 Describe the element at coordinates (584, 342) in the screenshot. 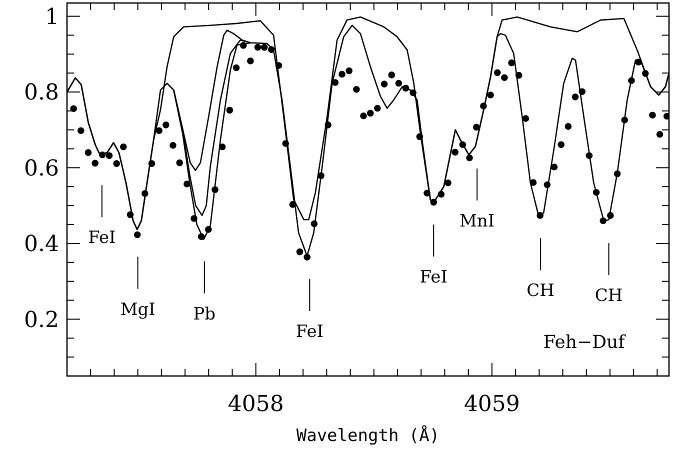

I see `annotation: Feh−Duf` at that location.